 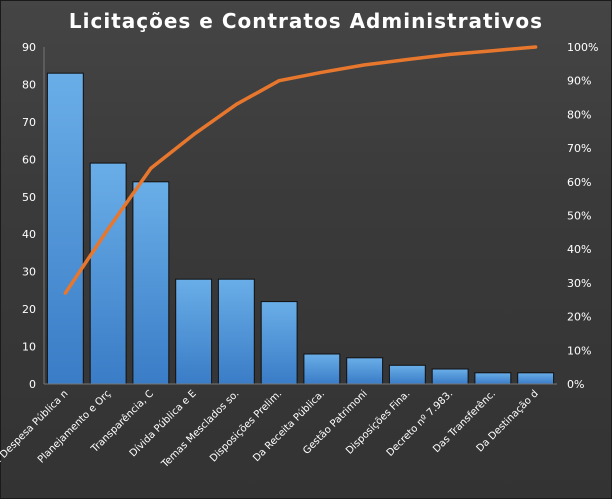 What do you see at coordinates (74, 426) in the screenshot?
I see `x-tick-label: Planejamento e Orç` at bounding box center [74, 426].